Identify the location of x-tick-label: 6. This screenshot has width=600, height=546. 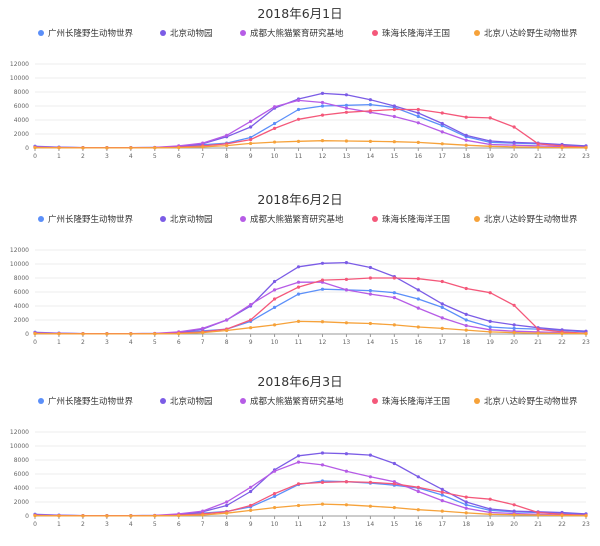
(179, 524).